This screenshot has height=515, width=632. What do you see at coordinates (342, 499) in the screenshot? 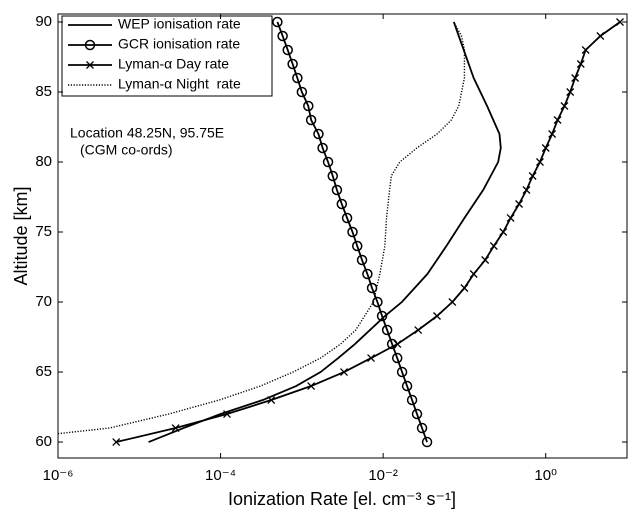
I see `x-axis-title: Ionization Rate [el. cm⁻³ s⁻¹]` at bounding box center [342, 499].